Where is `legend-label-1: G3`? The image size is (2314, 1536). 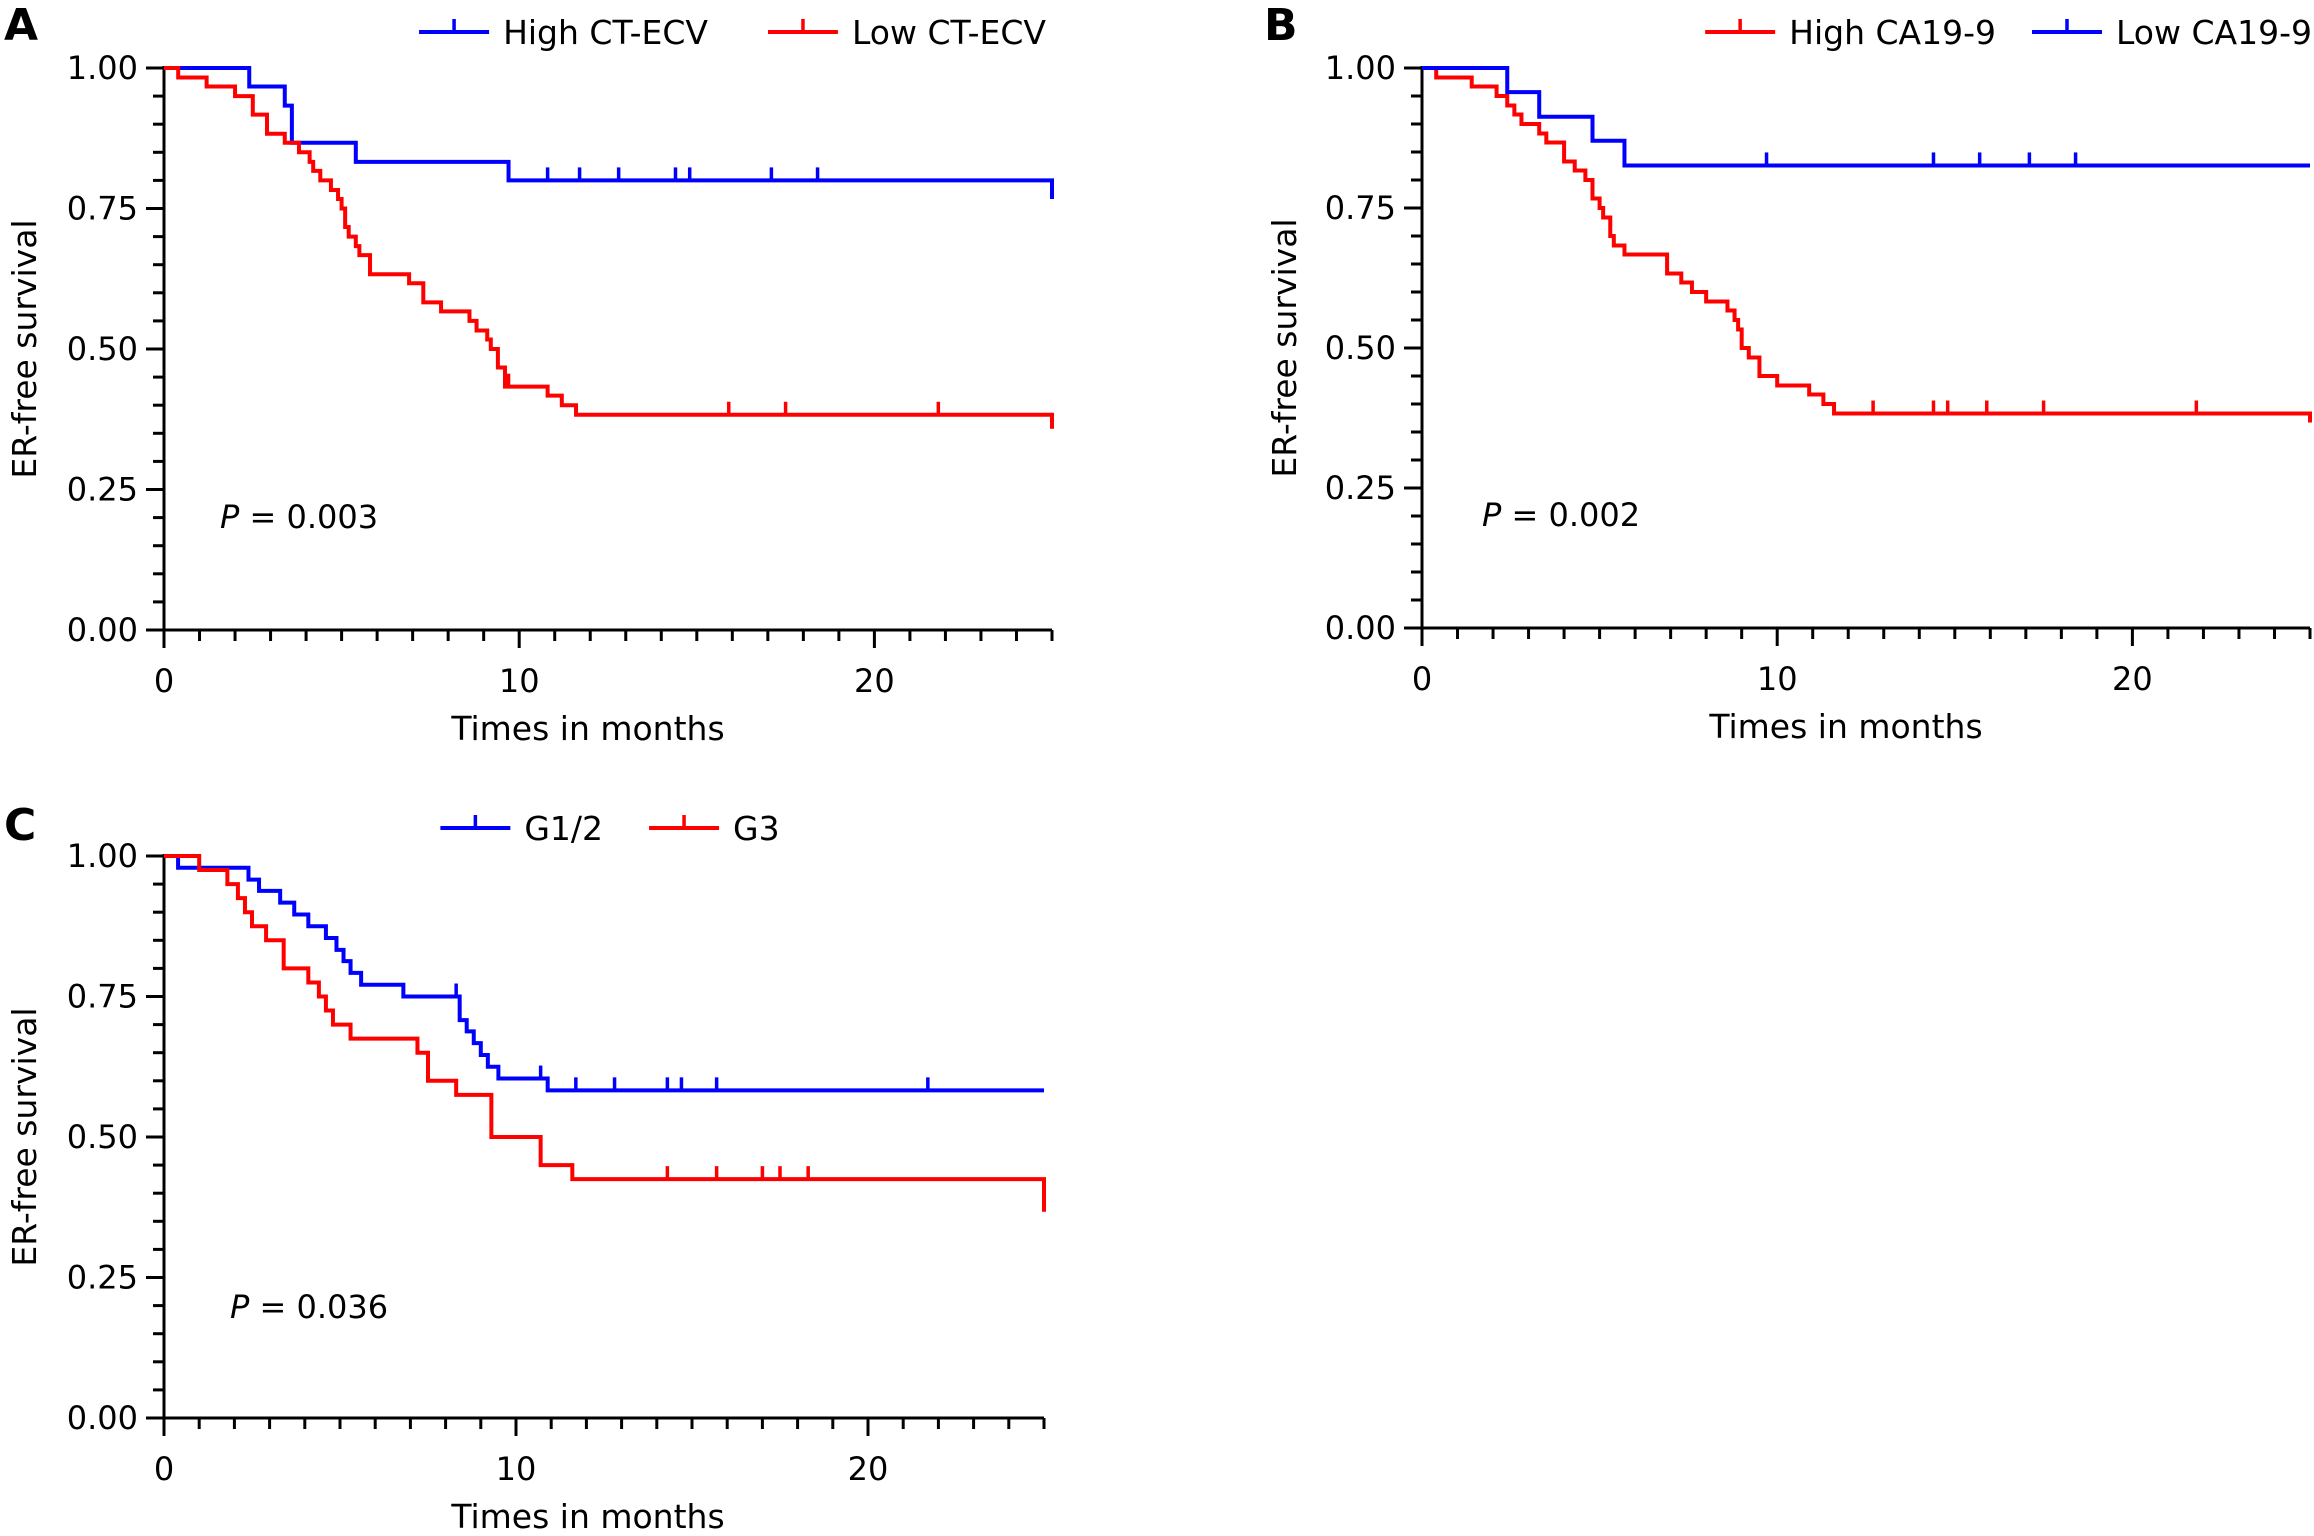
legend-label-1: G3 is located at coordinates (756, 828).